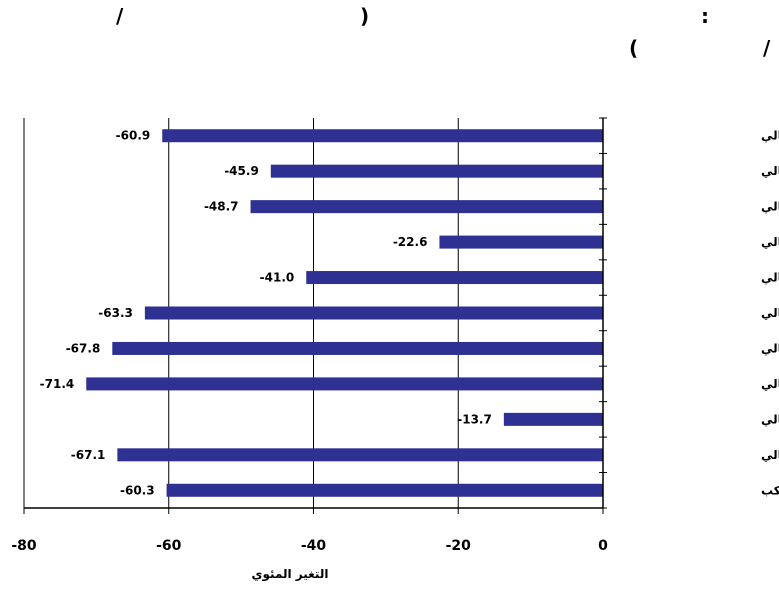 The image size is (779, 592). What do you see at coordinates (634, 48) in the screenshot?
I see `header-paren-open: (` at bounding box center [634, 48].